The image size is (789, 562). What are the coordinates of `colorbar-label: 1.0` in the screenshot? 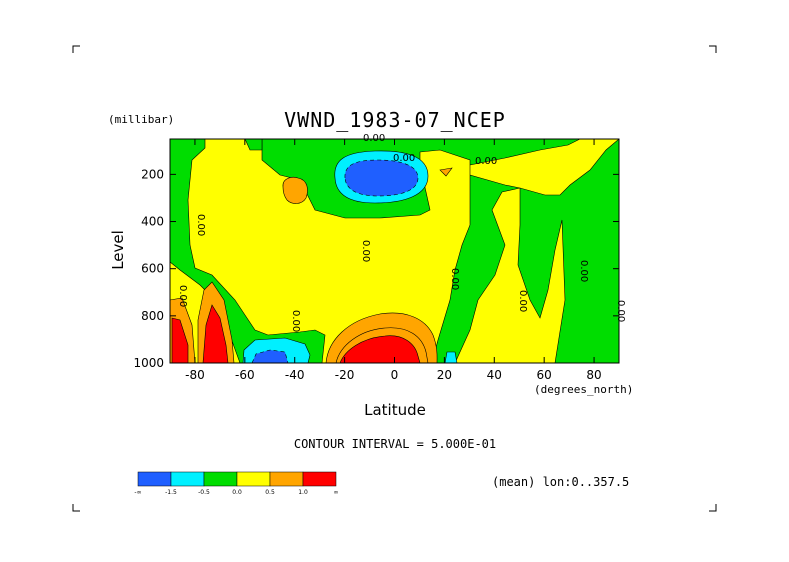 It's located at (303, 492).